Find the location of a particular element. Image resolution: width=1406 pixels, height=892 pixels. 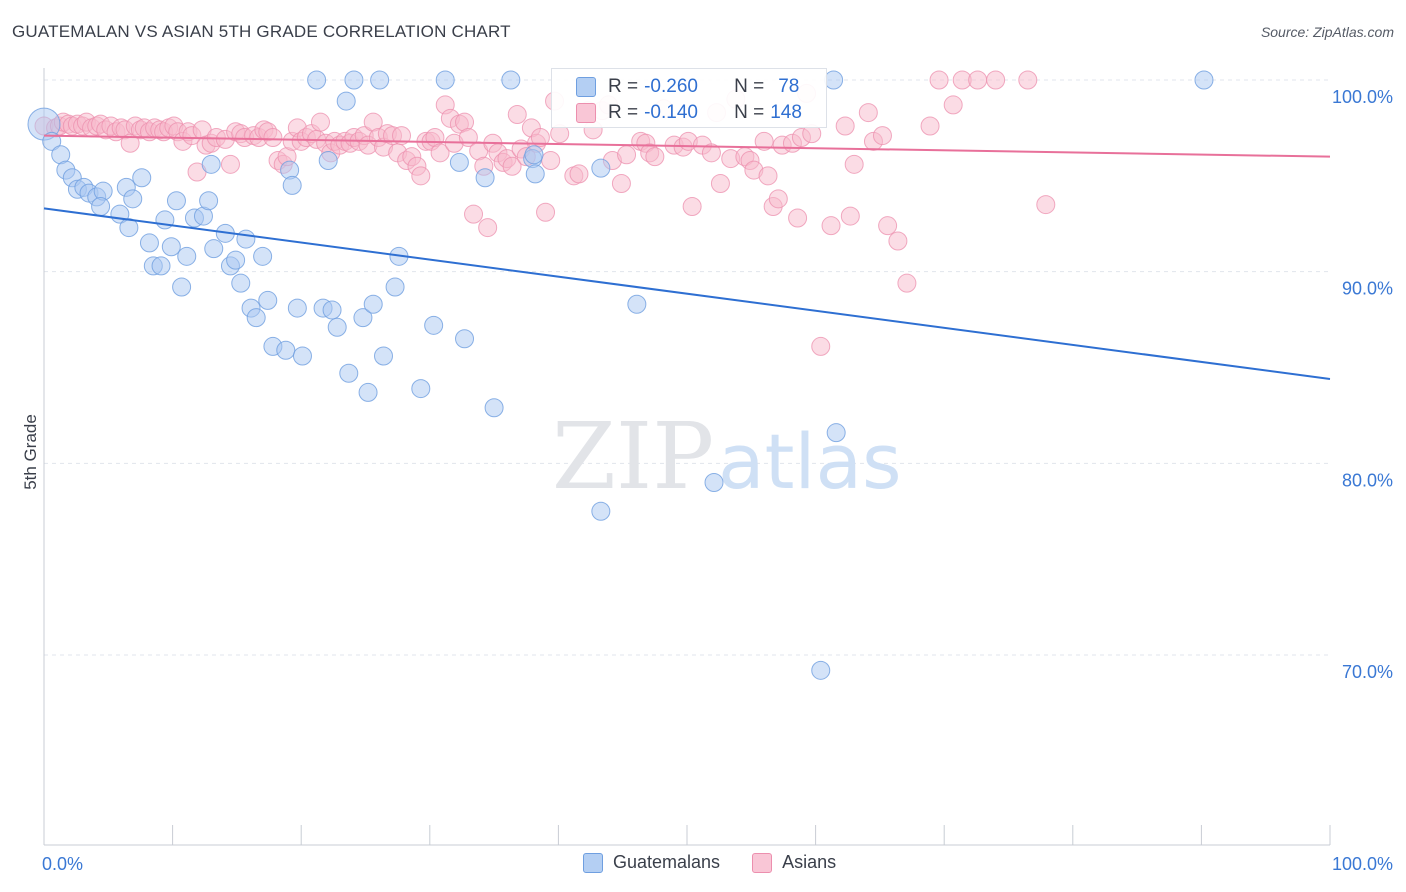

y-tick-label: 100.0% is located at coordinates (1362, 97).